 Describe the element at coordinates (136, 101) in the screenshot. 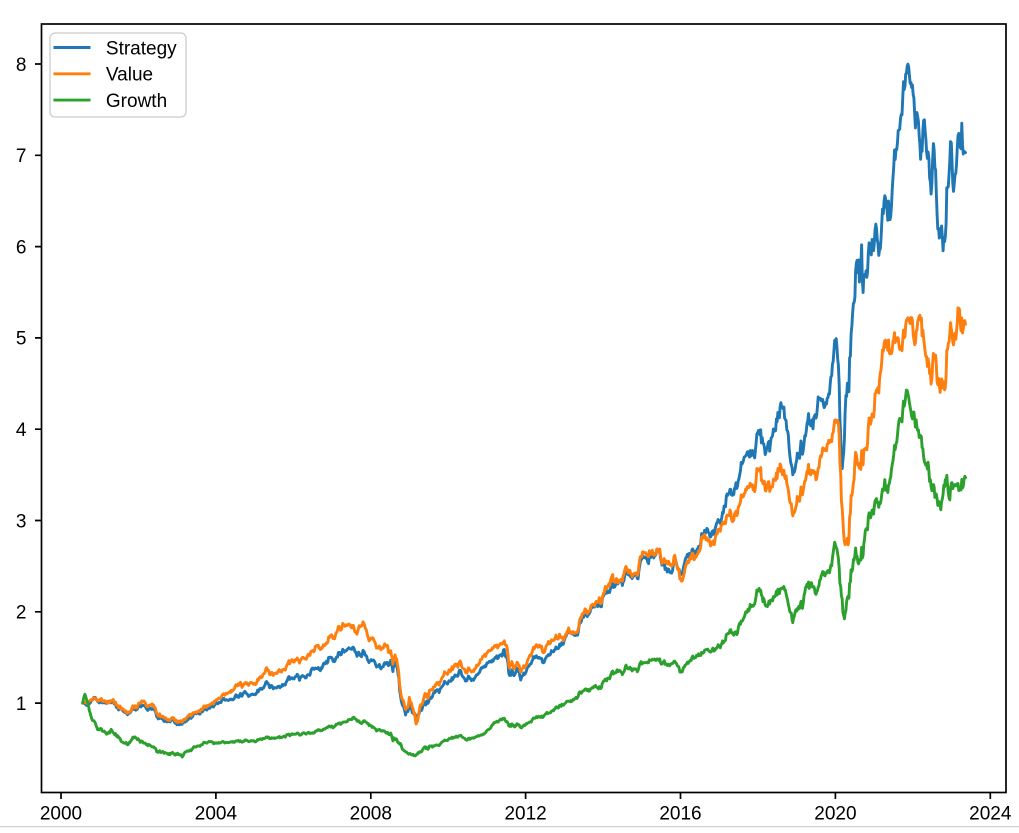

I see `svg-text: Growth` at that location.